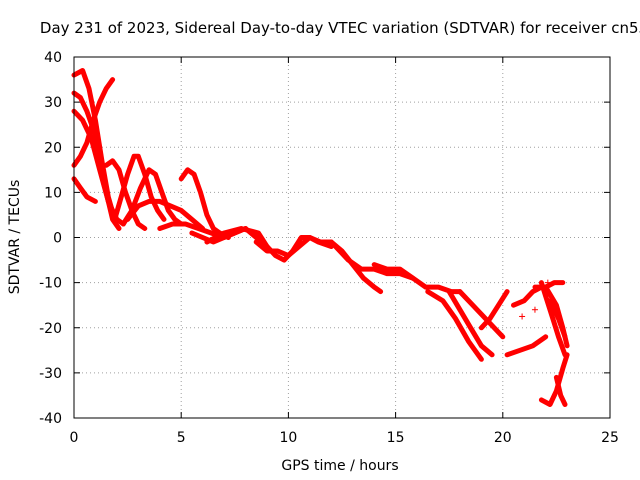 The image size is (640, 480). I want to click on x-tick-label: 0, so click(74, 438).